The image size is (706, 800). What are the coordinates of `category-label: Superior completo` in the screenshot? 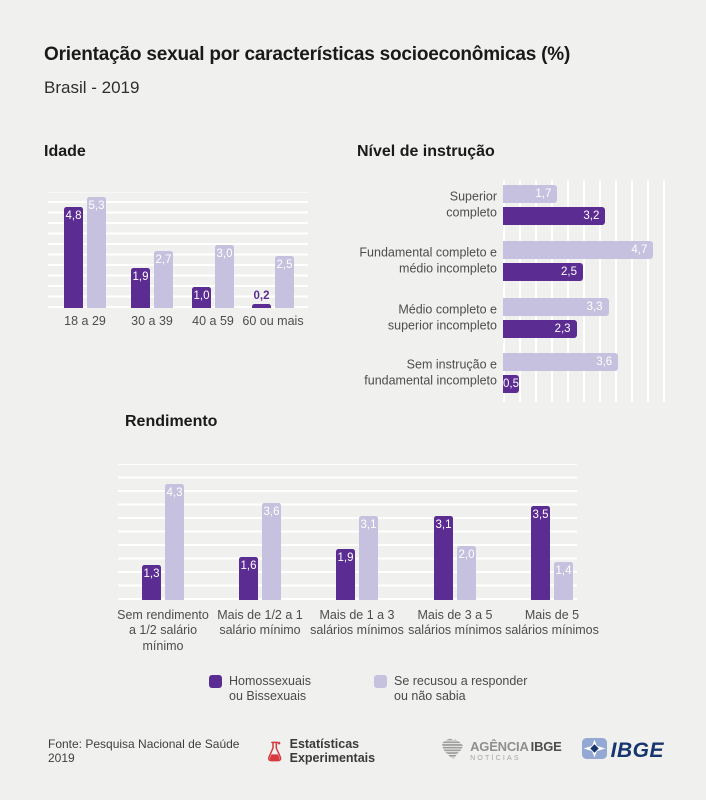 It's located at (471, 204).